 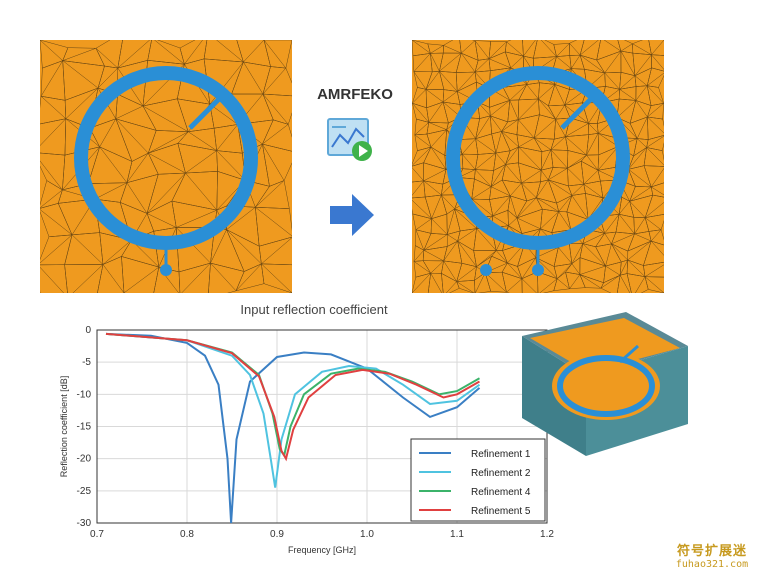 I want to click on y-tick-label: -20, so click(x=84, y=459).